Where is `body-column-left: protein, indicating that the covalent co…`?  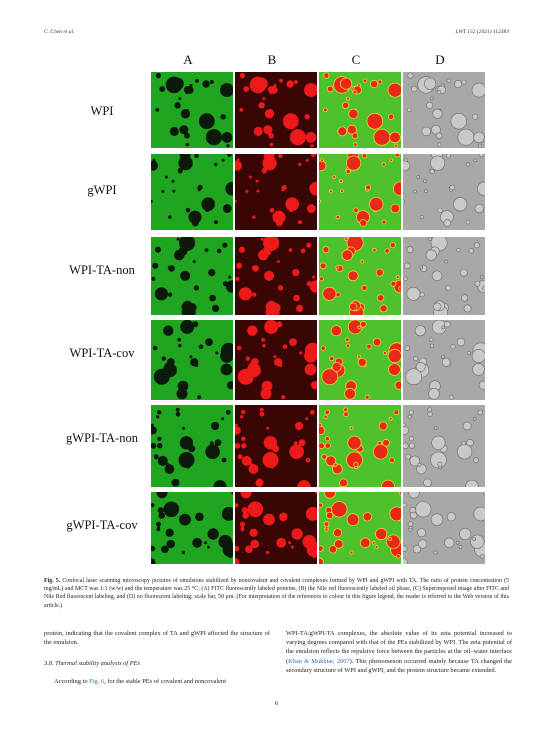 body-column-left: protein, indicating that the covalent co… is located at coordinates (157, 657).